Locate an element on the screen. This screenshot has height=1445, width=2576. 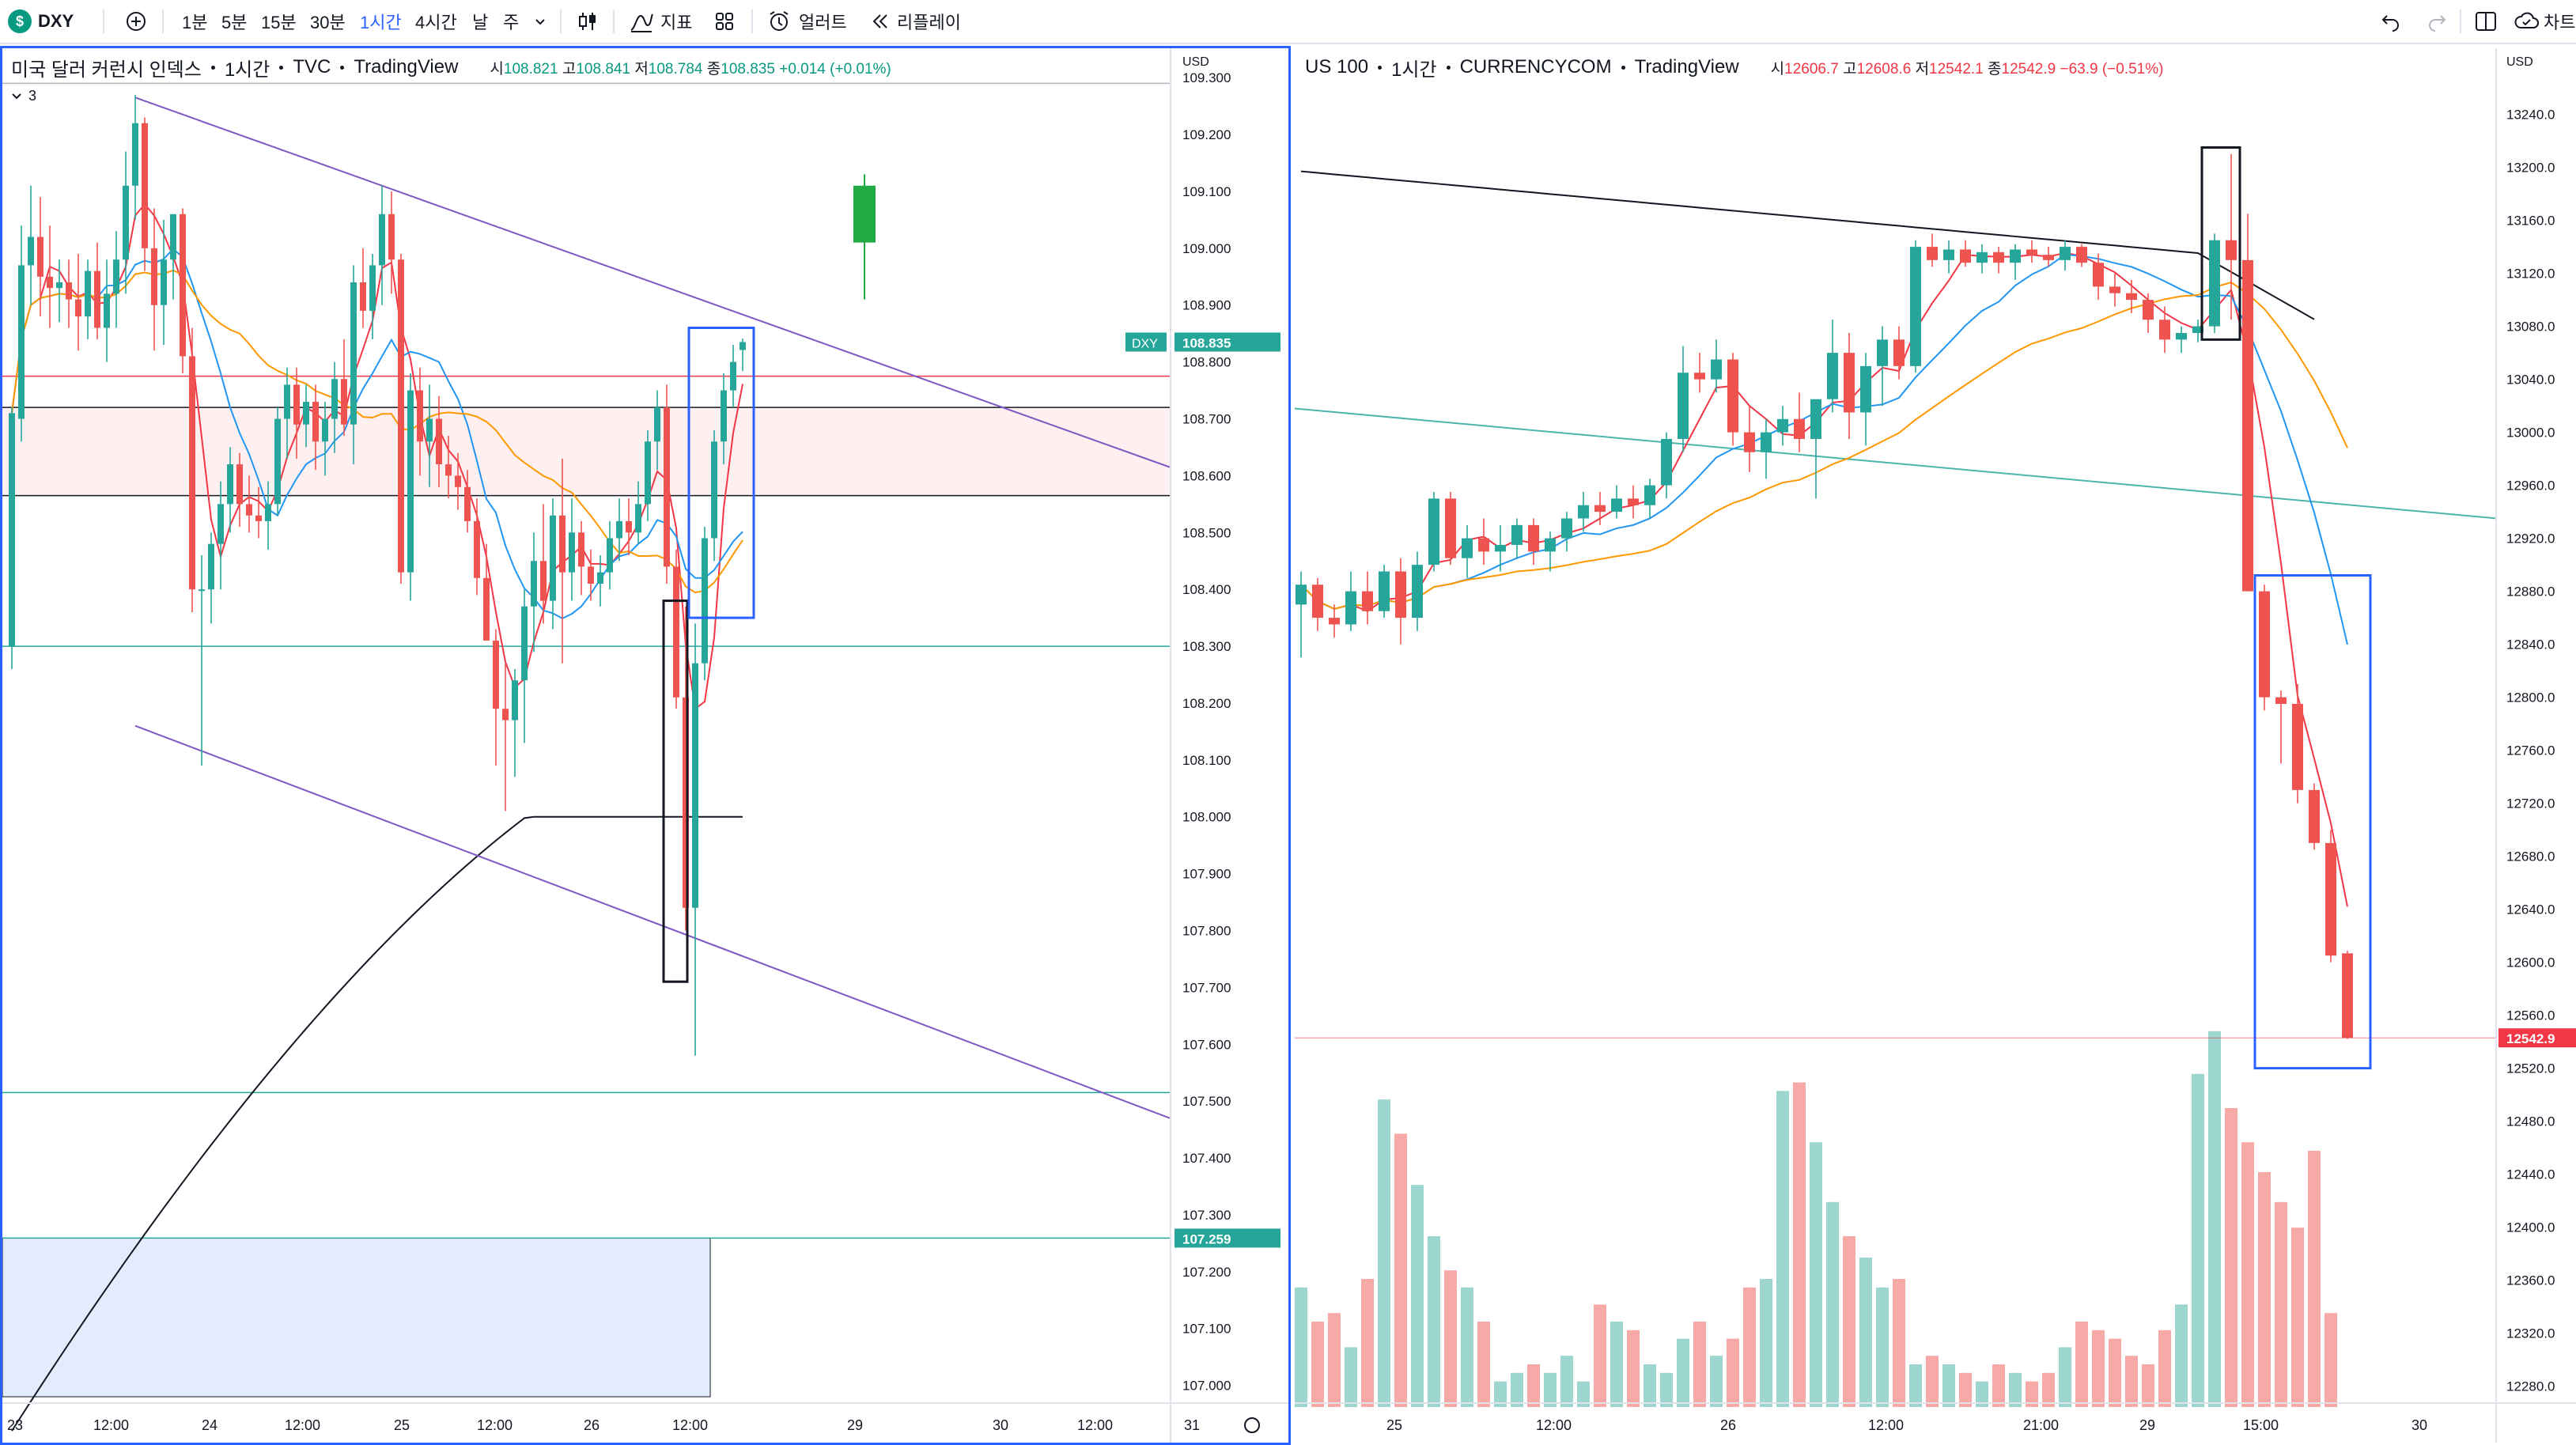
close-label: 종 is located at coordinates (714, 69).